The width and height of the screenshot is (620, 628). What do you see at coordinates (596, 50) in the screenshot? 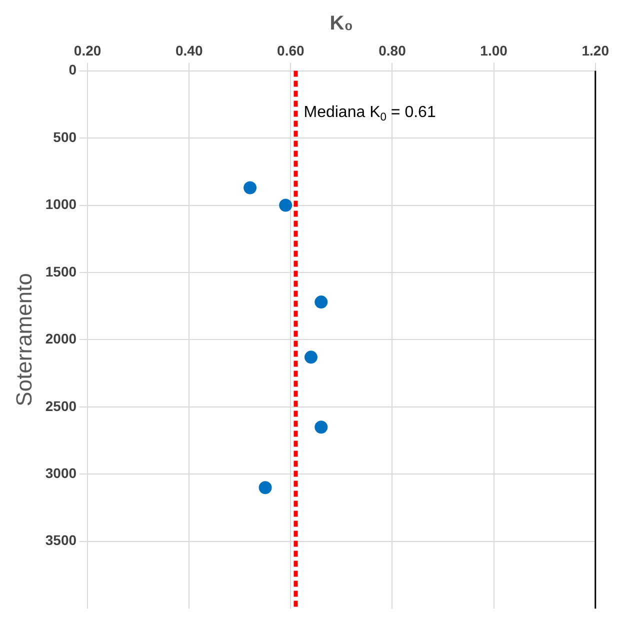
I see `x-tick-label: 1.20` at bounding box center [596, 50].